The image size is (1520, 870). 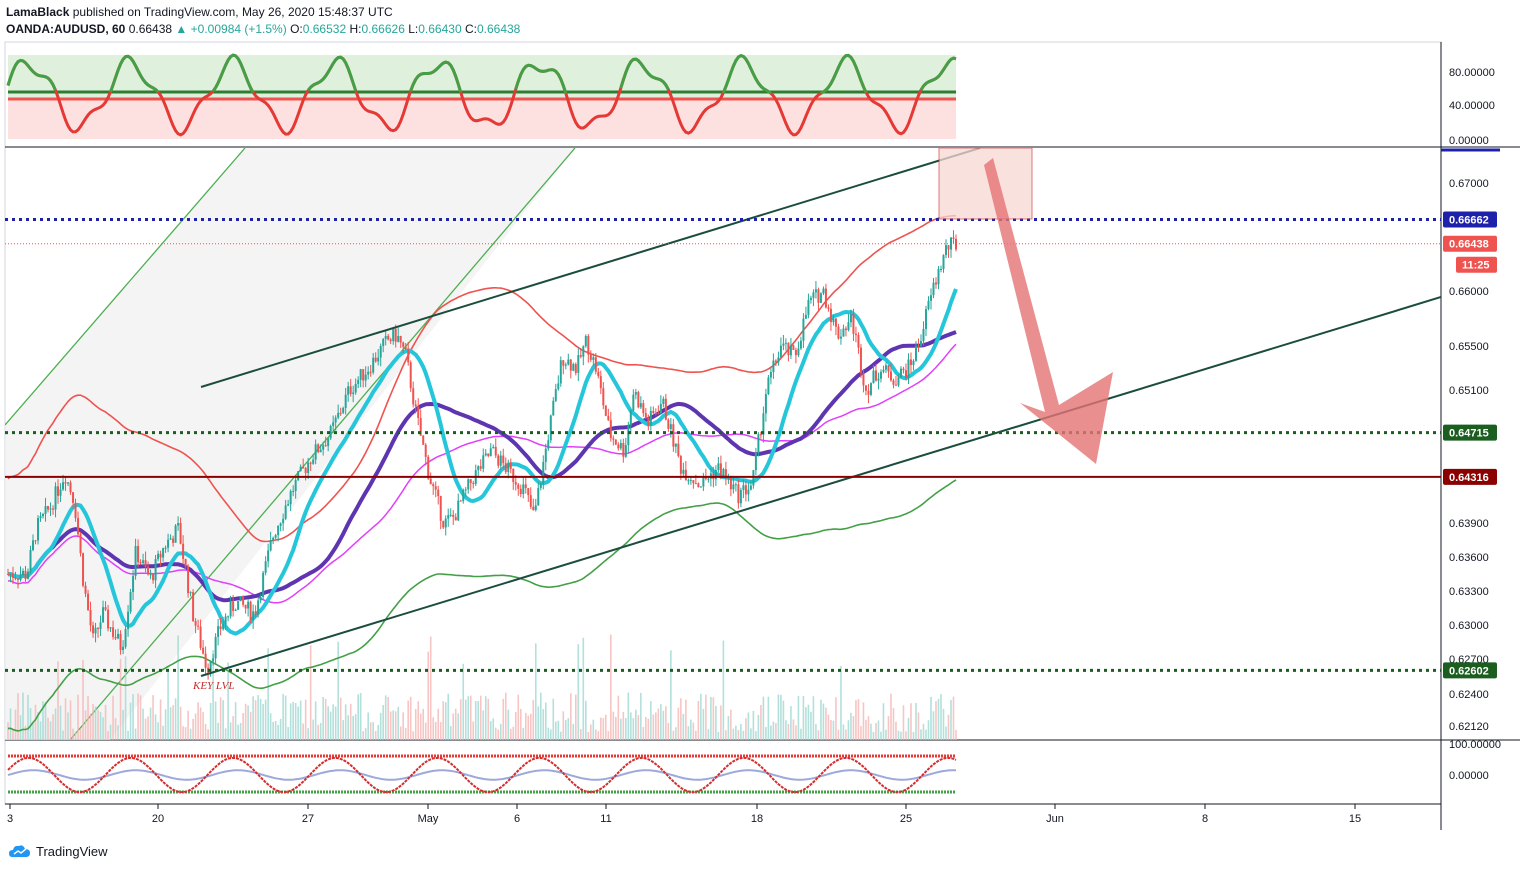 What do you see at coordinates (38, 12) in the screenshot?
I see `publisher-name: LamaBlack` at bounding box center [38, 12].